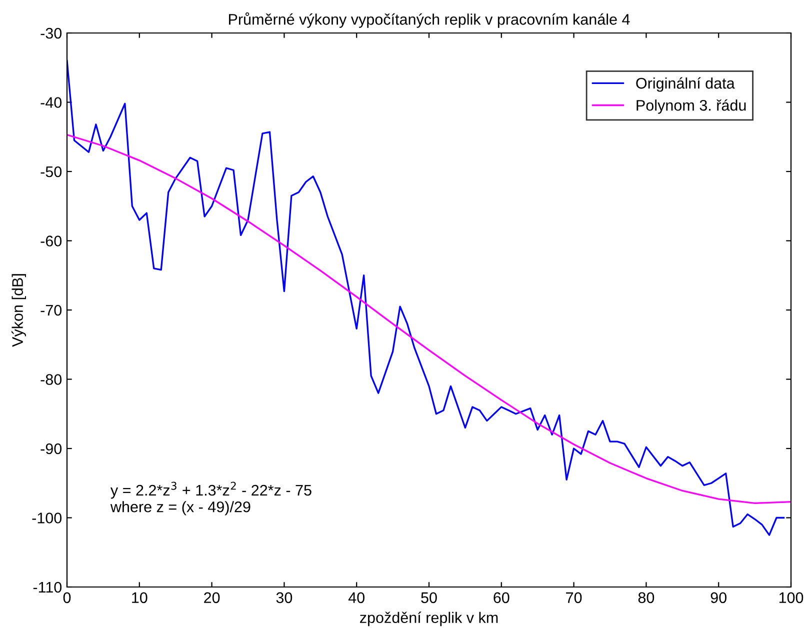 The height and width of the screenshot is (634, 805). Describe the element at coordinates (718, 598) in the screenshot. I see `x-tick-label: 90` at that location.